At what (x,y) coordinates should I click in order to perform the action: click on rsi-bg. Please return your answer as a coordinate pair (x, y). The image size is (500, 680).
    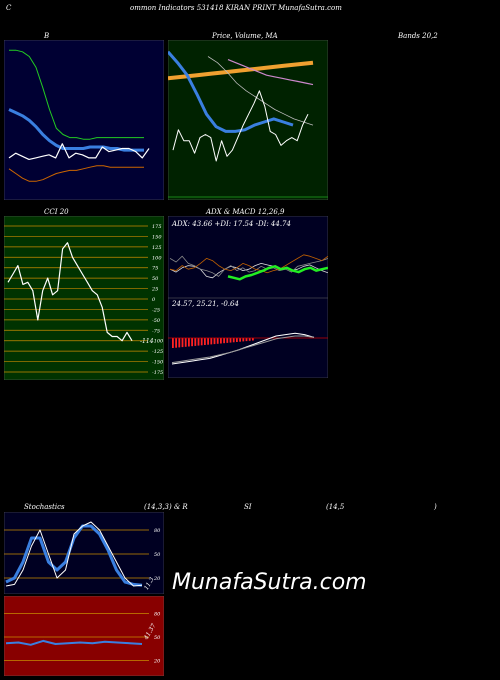
    Looking at the image, I should click on (84, 636).